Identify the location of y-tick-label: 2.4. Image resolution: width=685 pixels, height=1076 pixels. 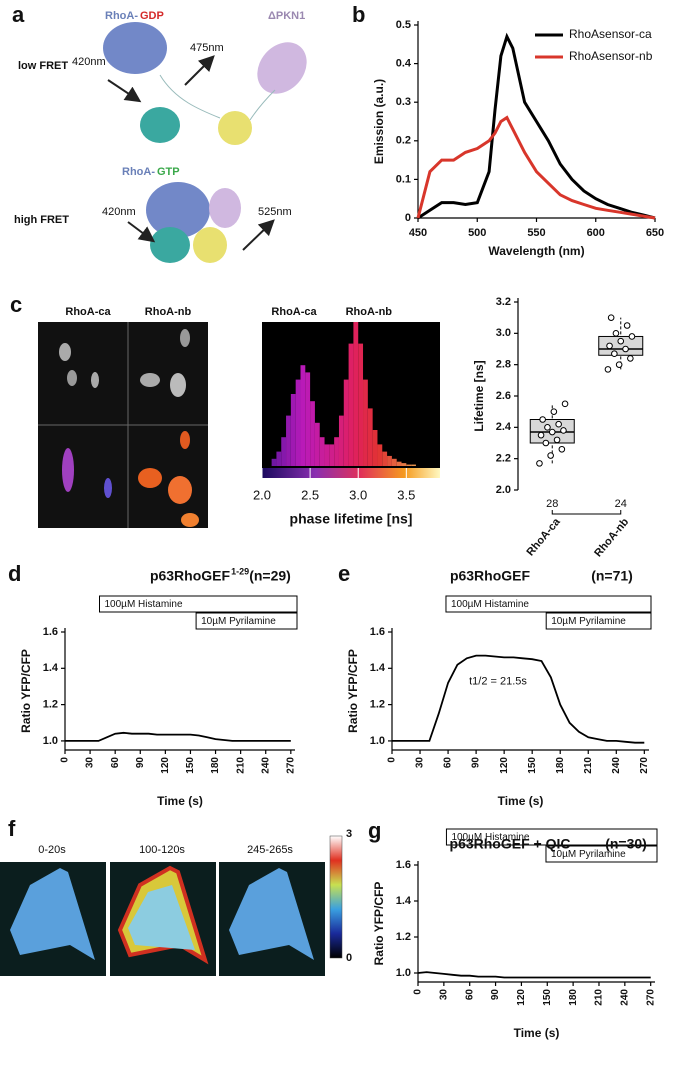
(504, 427).